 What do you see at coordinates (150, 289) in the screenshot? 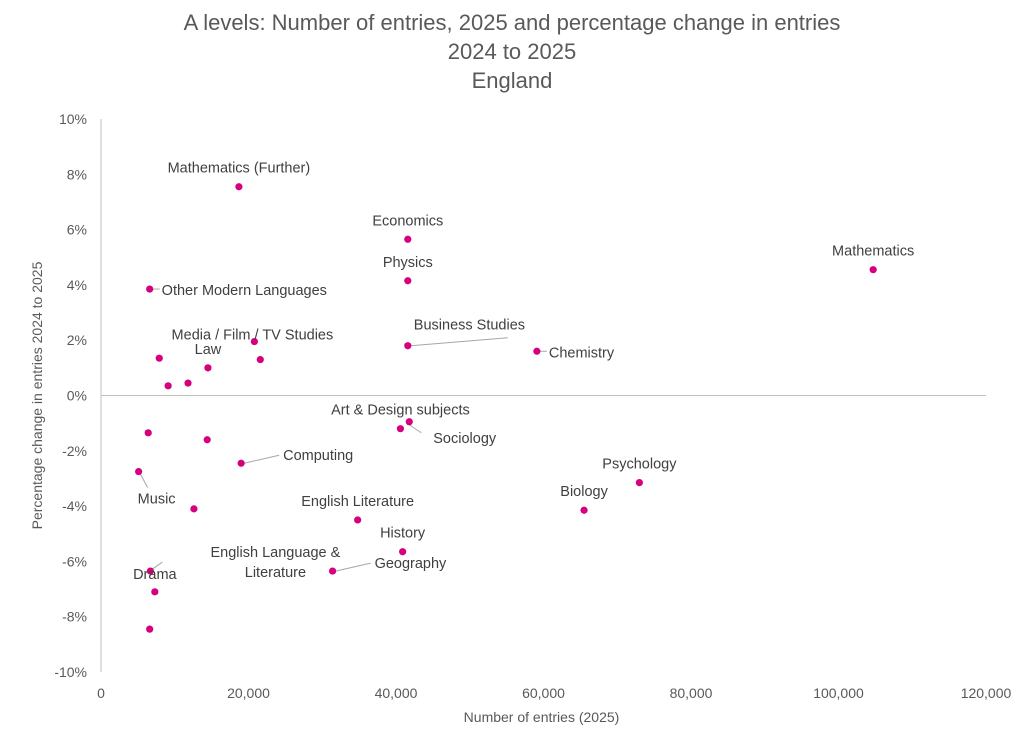
I see `point-other-modern-languages` at bounding box center [150, 289].